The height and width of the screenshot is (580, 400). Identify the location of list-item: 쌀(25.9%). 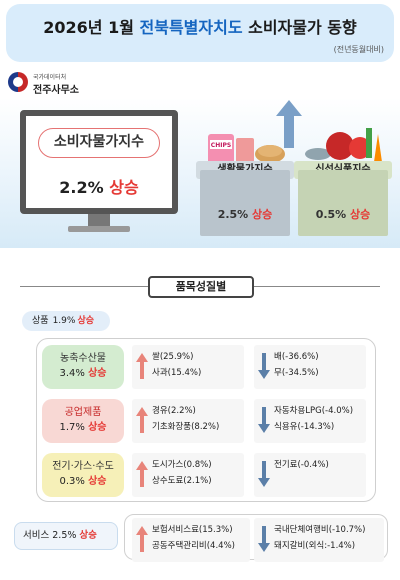
(173, 357).